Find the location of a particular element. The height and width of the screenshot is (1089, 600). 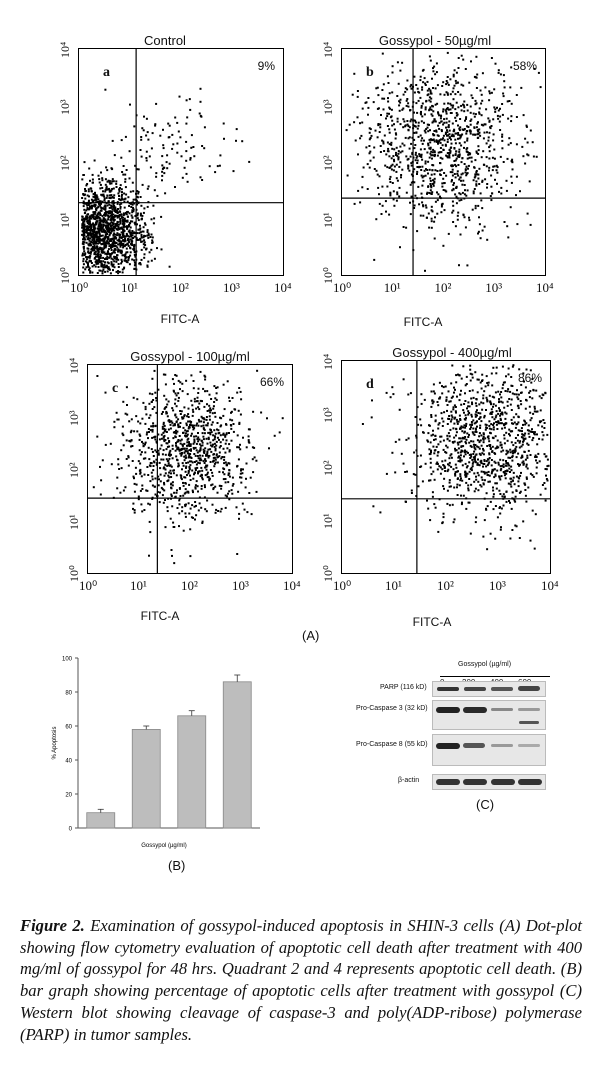

plot-title: Gossypol - 100µg/ml is located at coordinates (190, 356).